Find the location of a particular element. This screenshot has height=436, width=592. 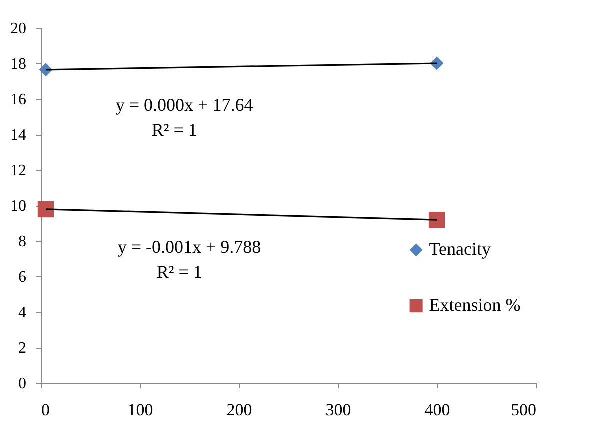

y-tick-label: 4 is located at coordinates (22, 313).